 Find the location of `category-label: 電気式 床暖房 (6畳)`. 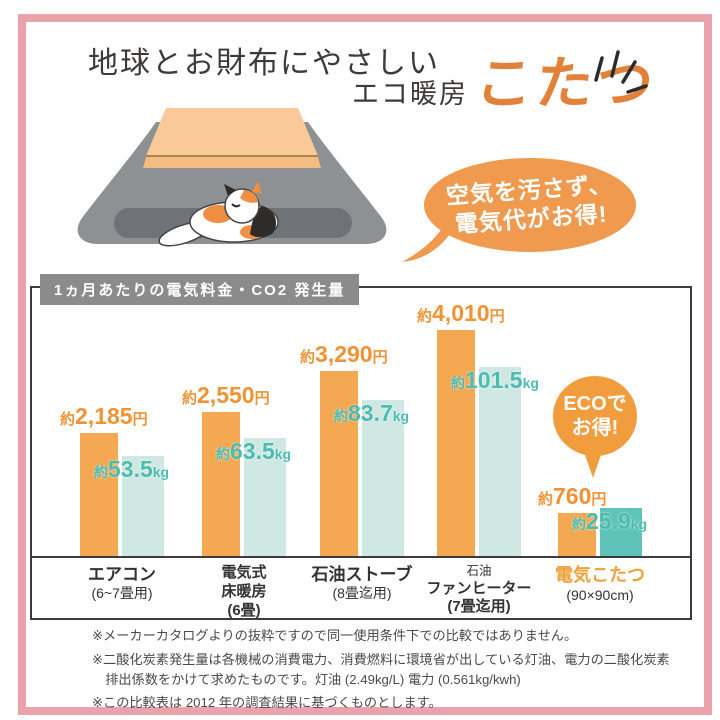

category-label: 電気式 床暖房 (6畳) is located at coordinates (244, 591).